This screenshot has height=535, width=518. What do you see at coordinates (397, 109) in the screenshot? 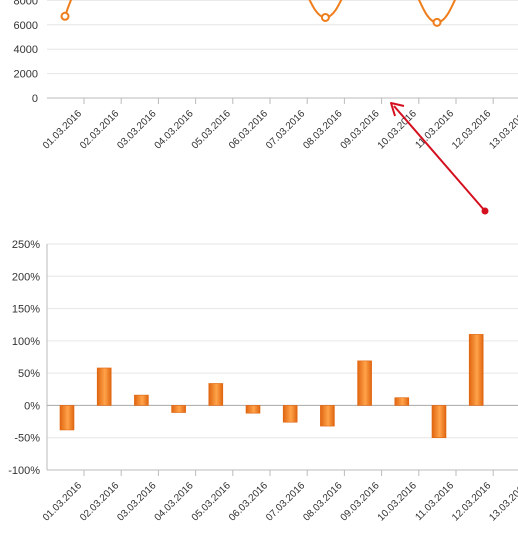
I see `arrow-head` at bounding box center [397, 109].